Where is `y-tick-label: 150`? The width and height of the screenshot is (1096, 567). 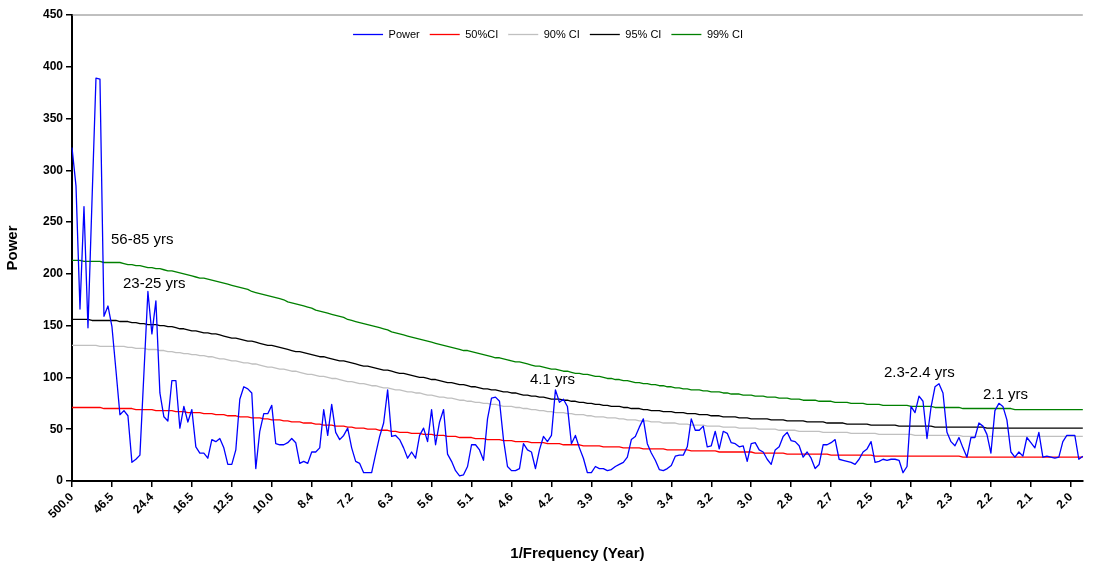
y-tick-label: 150 is located at coordinates (53, 324).